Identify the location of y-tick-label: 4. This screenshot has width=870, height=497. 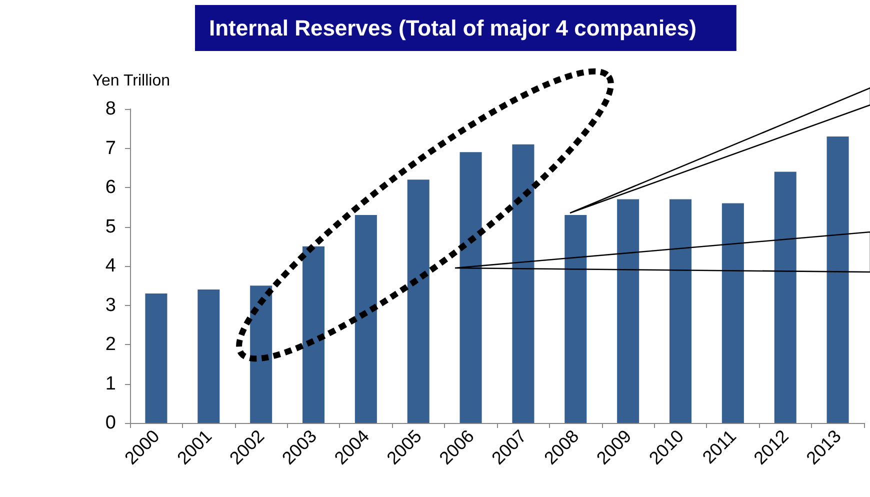
(110, 266).